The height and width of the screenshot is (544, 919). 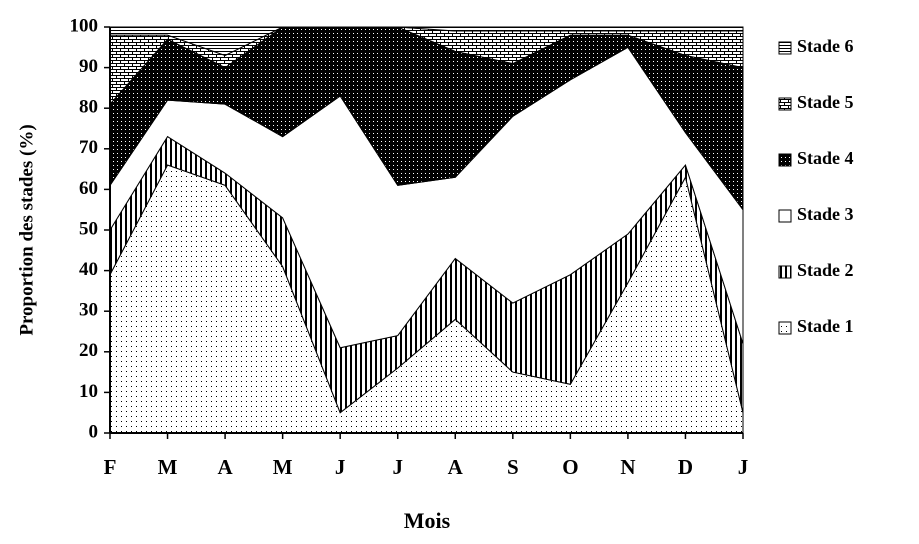 What do you see at coordinates (825, 158) in the screenshot?
I see `legend-label: Stade 4` at bounding box center [825, 158].